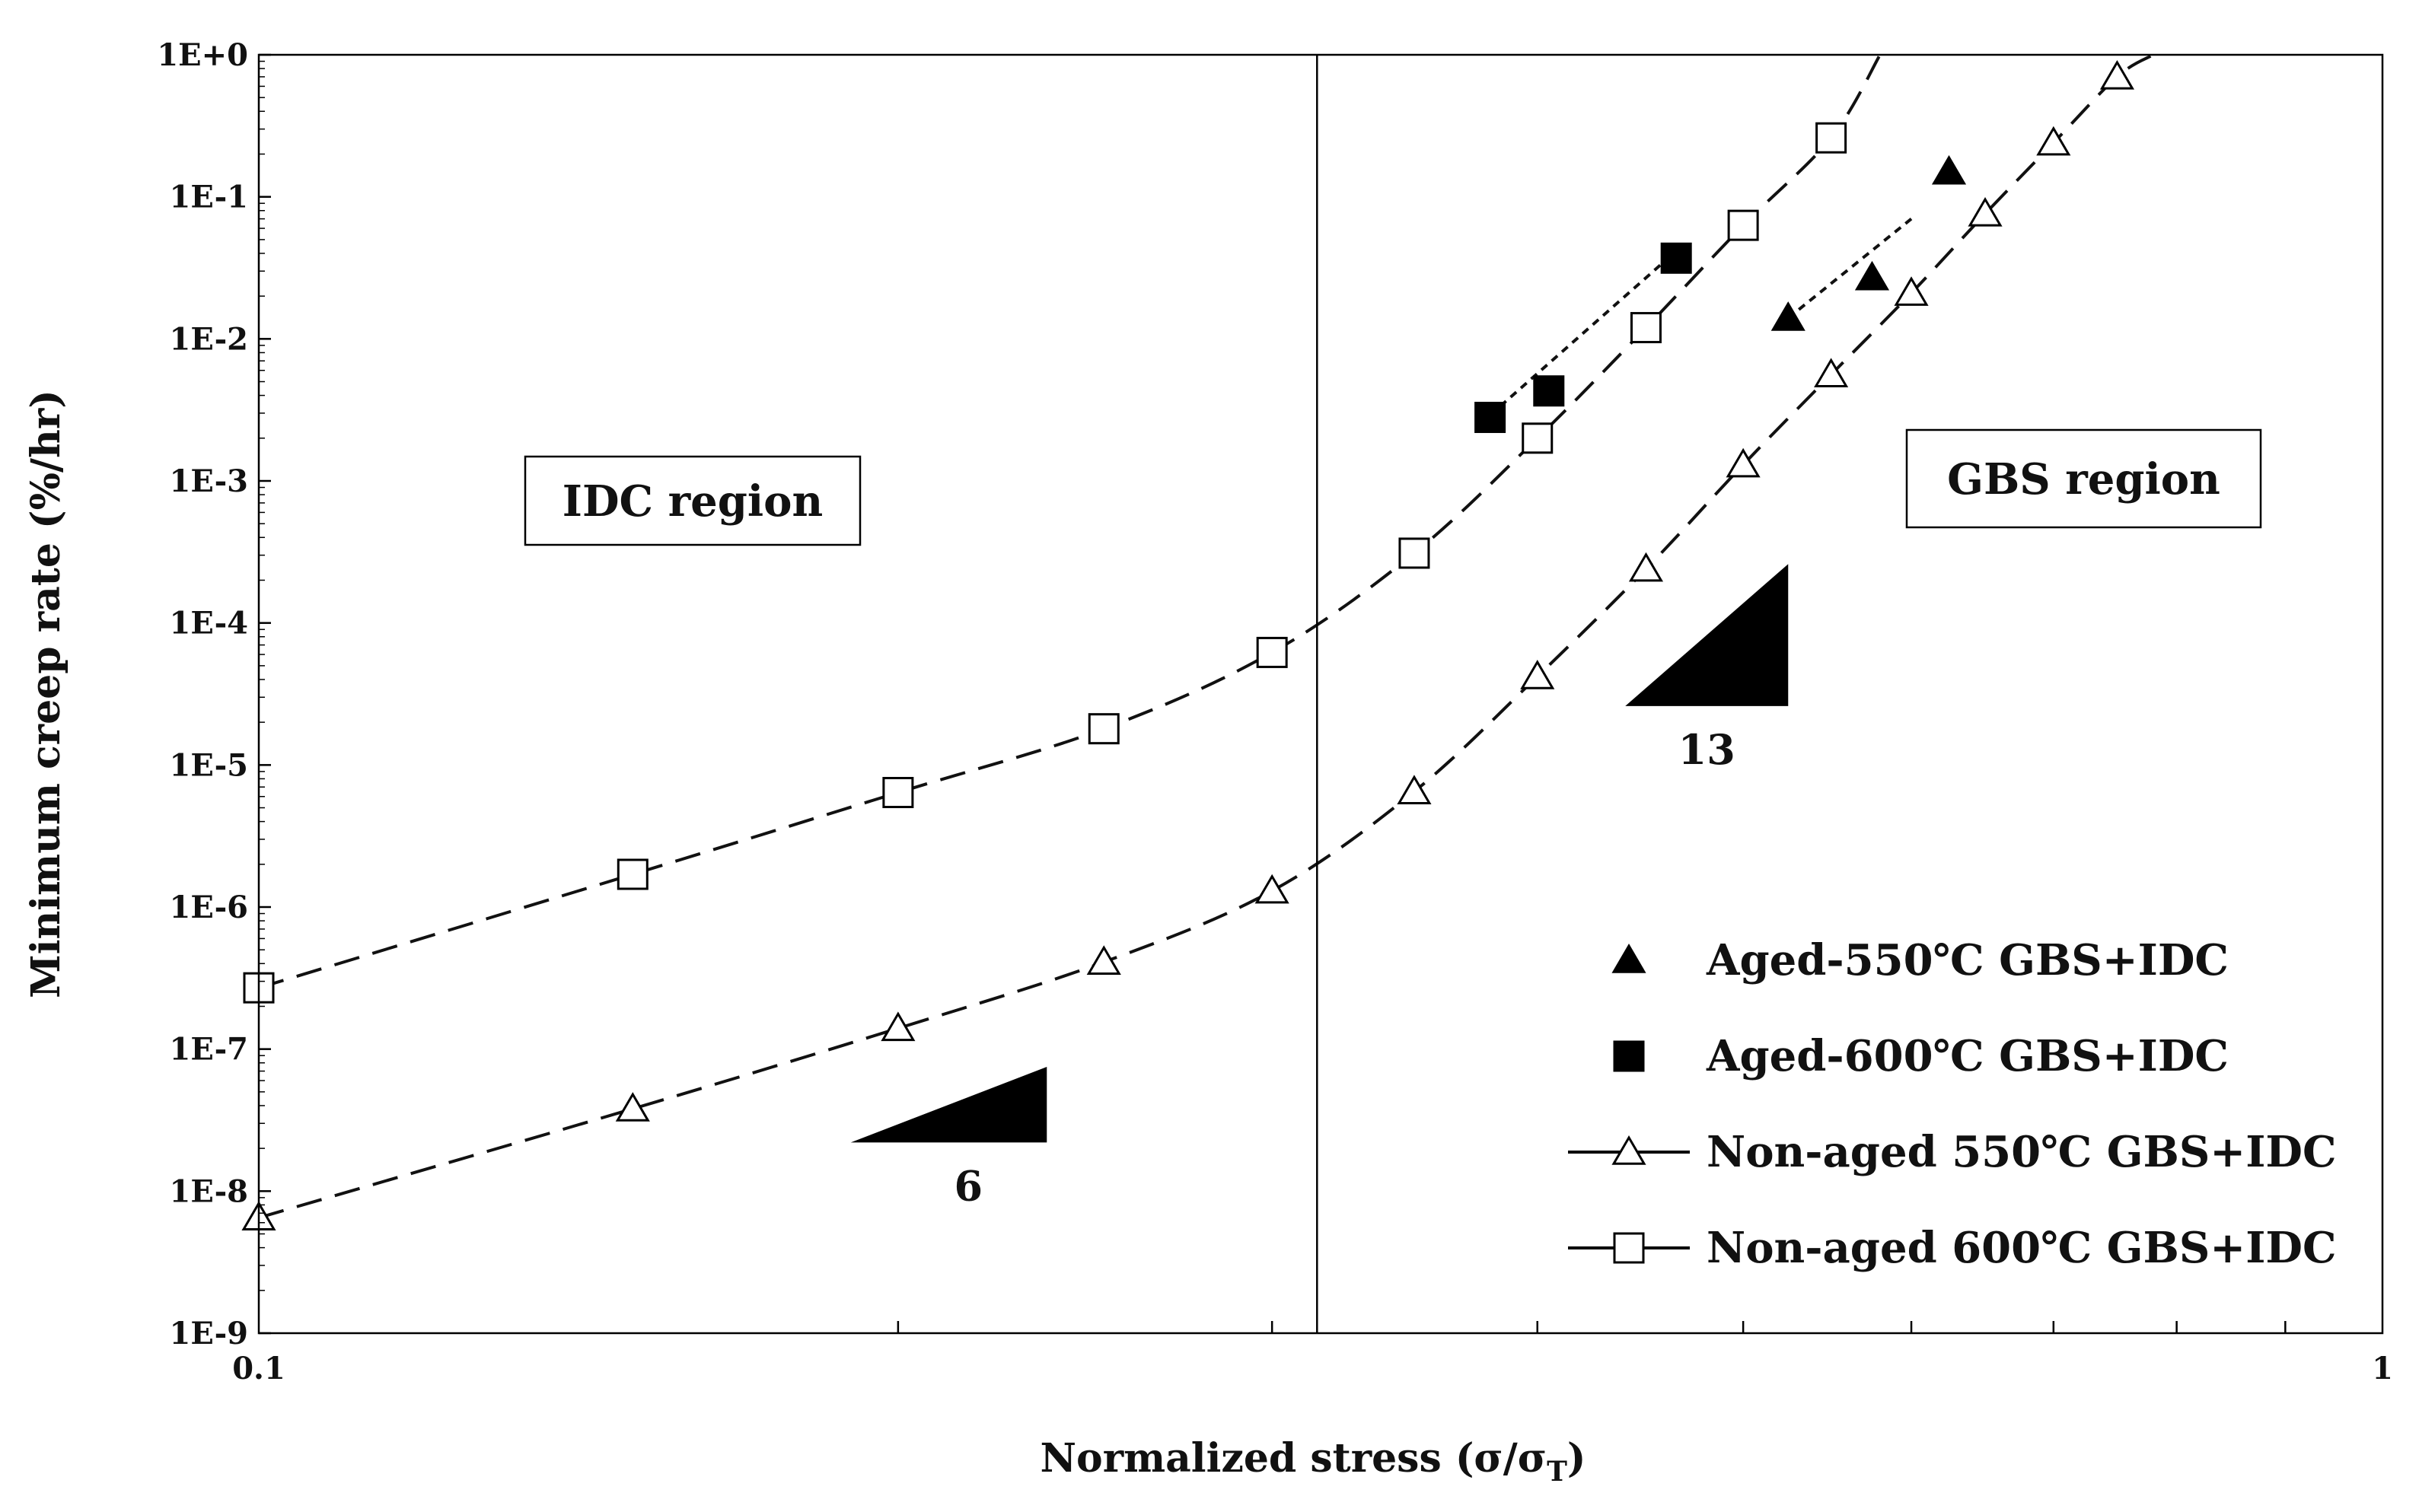 The width and height of the screenshot is (2419, 1512). I want to click on y-tick-label: 1E-3, so click(209, 481).